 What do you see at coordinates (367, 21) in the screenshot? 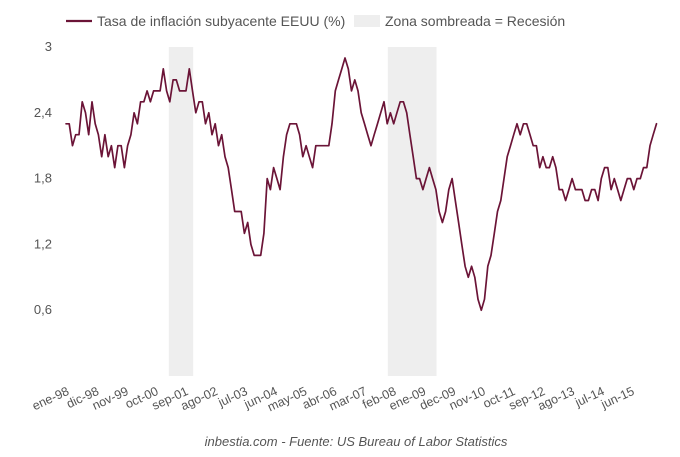
I see `legend-shade-swatch` at bounding box center [367, 21].